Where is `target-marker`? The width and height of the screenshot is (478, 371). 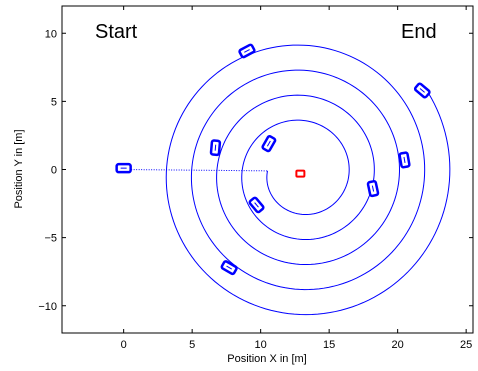 target-marker is located at coordinates (300, 173).